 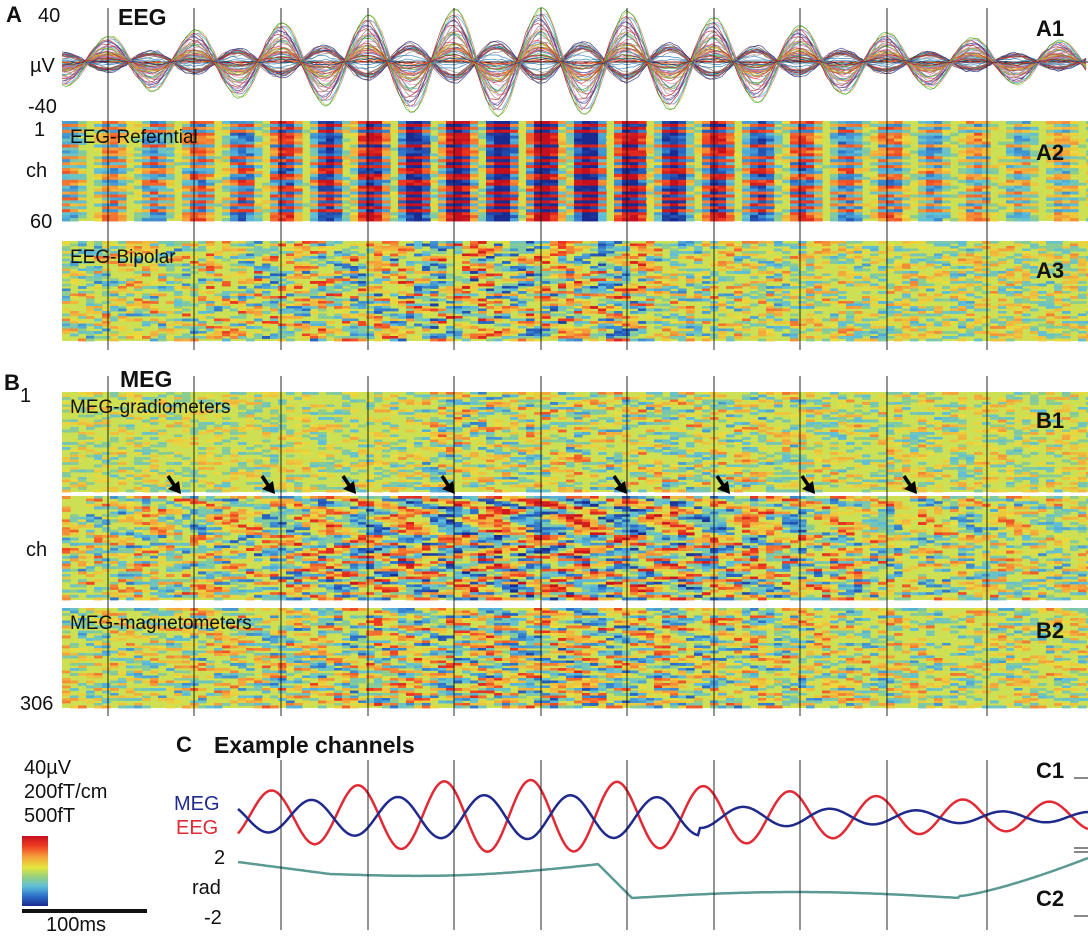 What do you see at coordinates (206, 888) in the screenshot?
I see `c2-unit-label: rad` at bounding box center [206, 888].